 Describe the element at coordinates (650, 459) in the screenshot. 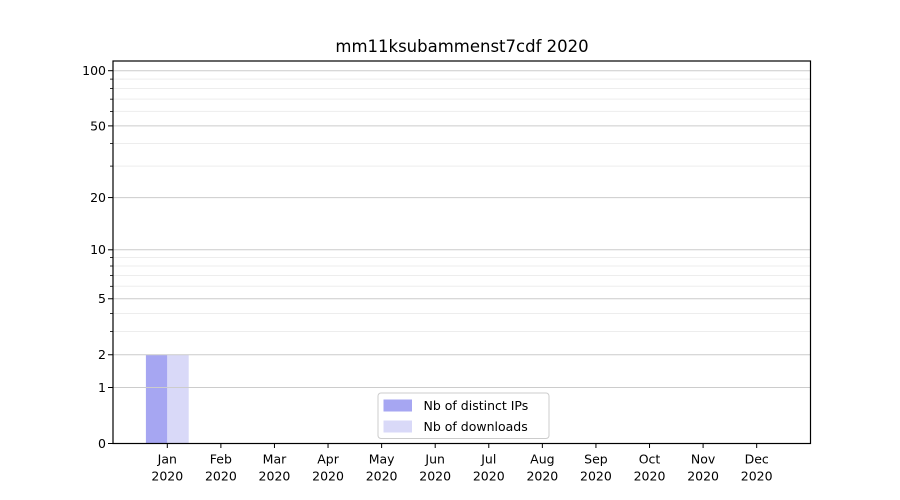

I see `x-tick-label-month: Oct` at that location.